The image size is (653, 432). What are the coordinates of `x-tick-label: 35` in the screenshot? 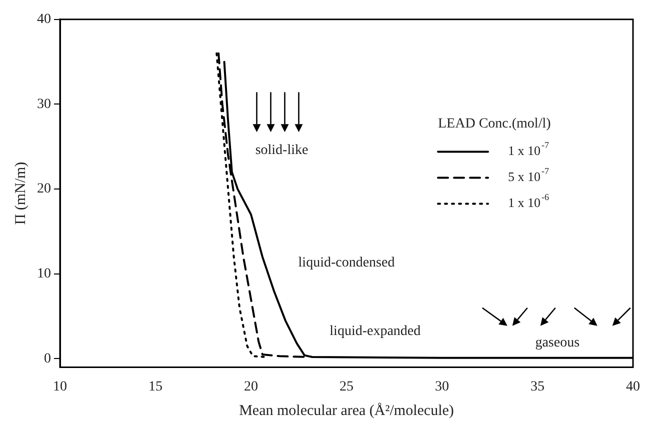 It's located at (537, 386).